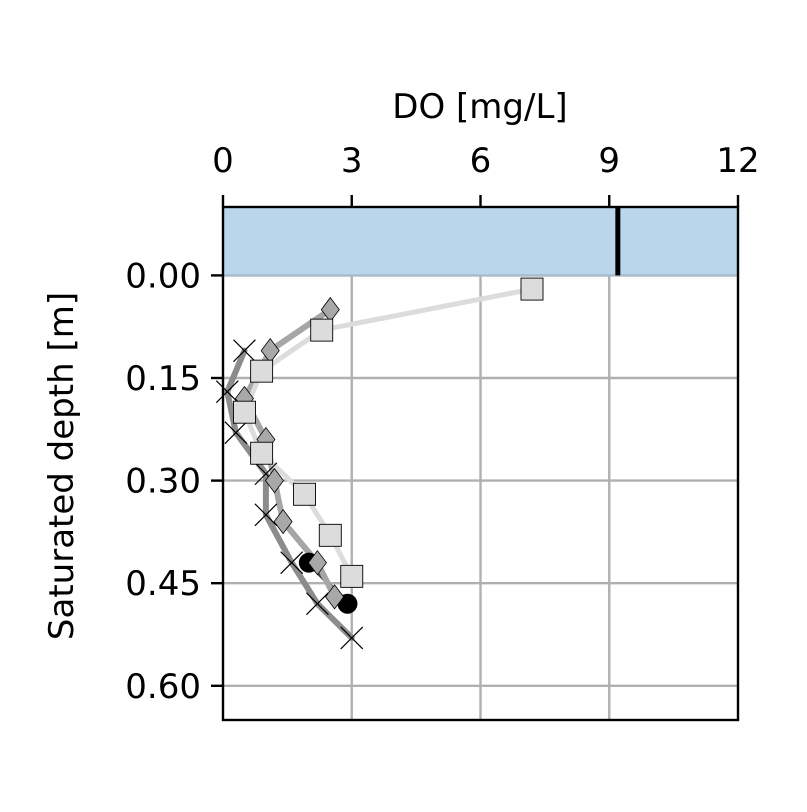  I want to click on y-tick-label: 0.15, so click(163, 379).